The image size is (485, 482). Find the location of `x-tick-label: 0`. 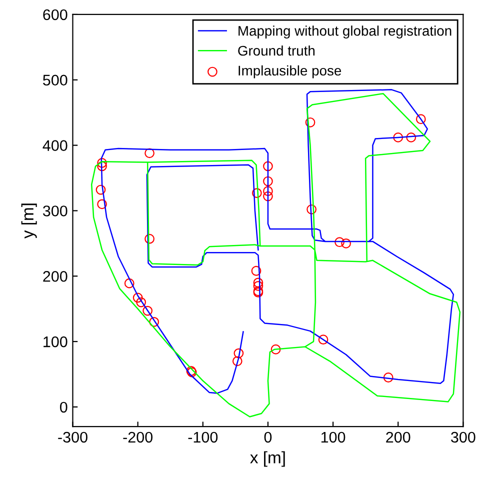

x-tick-label: 0 is located at coordinates (268, 437).